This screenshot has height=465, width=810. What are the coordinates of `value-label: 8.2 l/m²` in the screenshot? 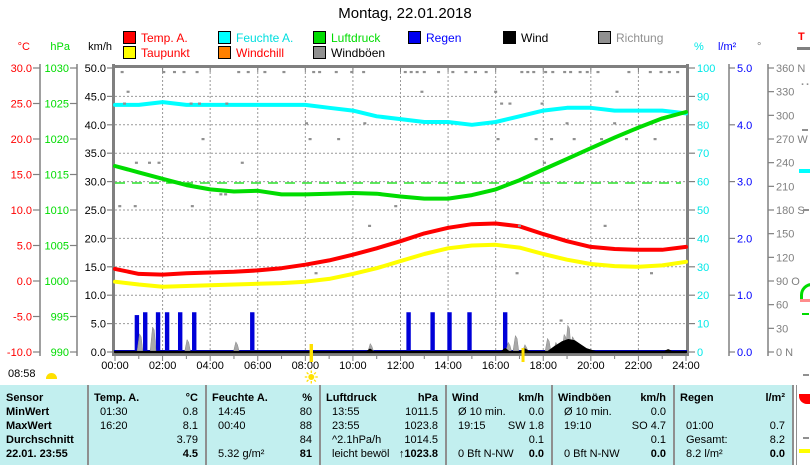 It's located at (704, 454).